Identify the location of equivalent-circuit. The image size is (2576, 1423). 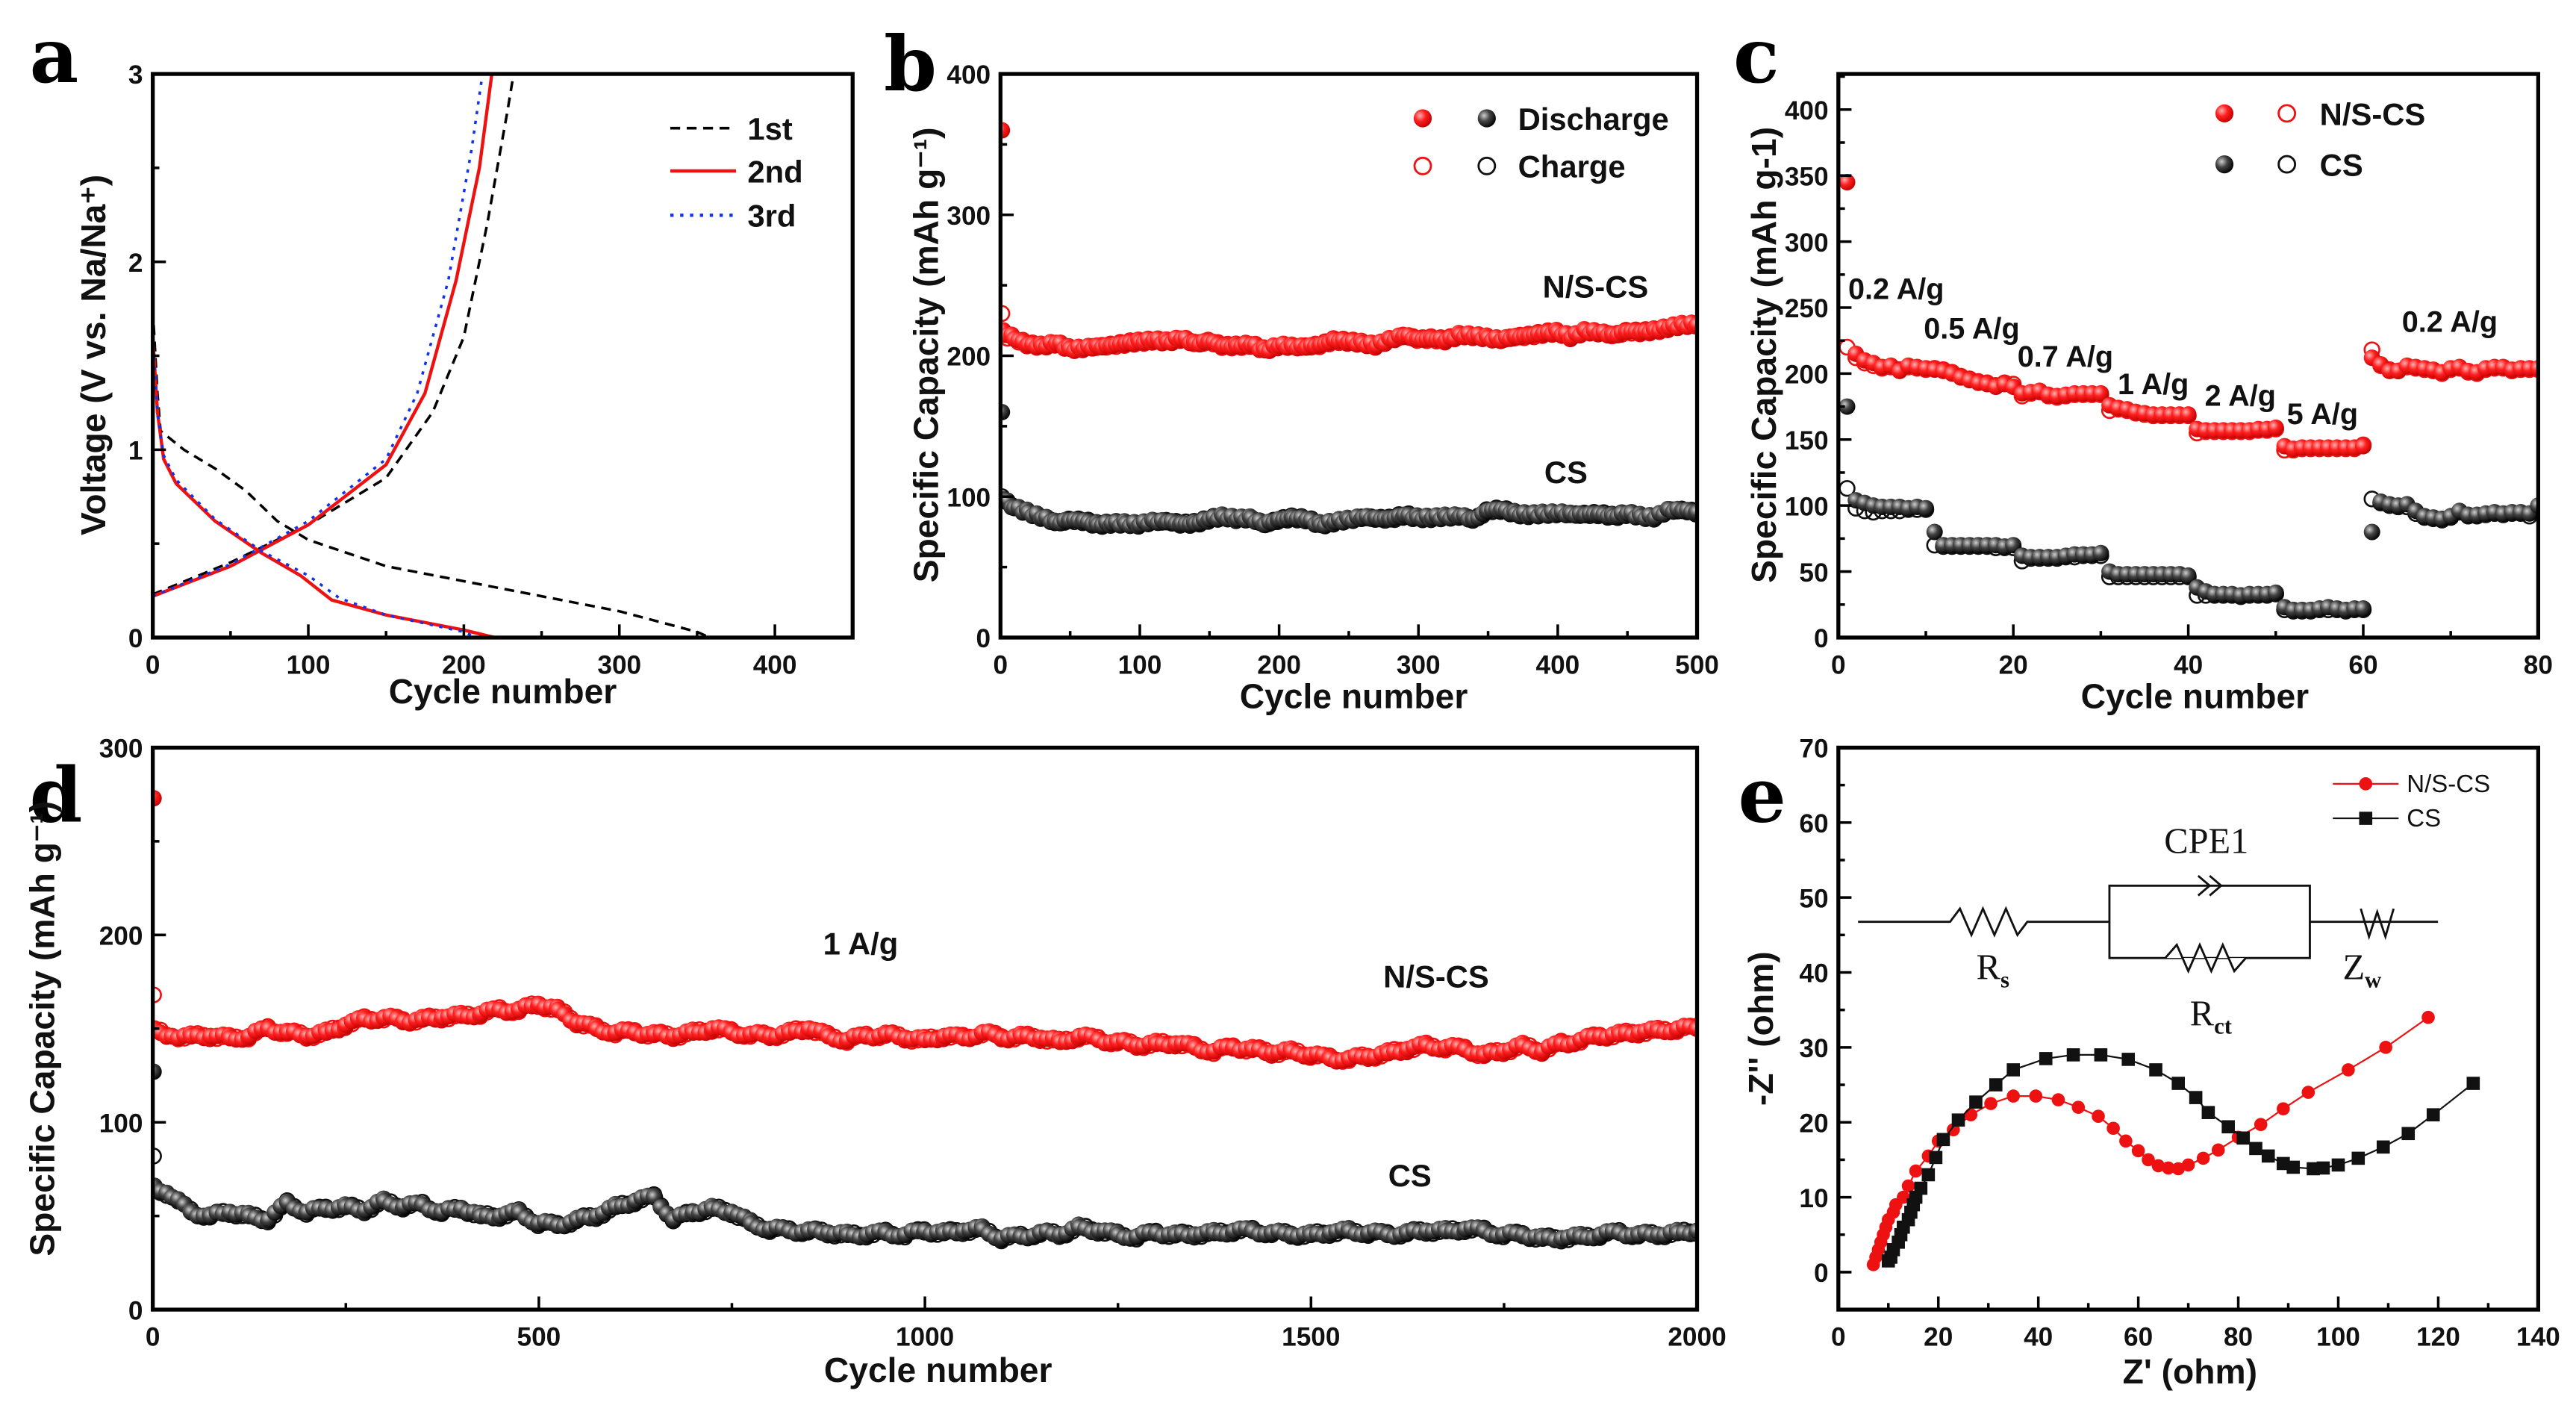
(2148, 925).